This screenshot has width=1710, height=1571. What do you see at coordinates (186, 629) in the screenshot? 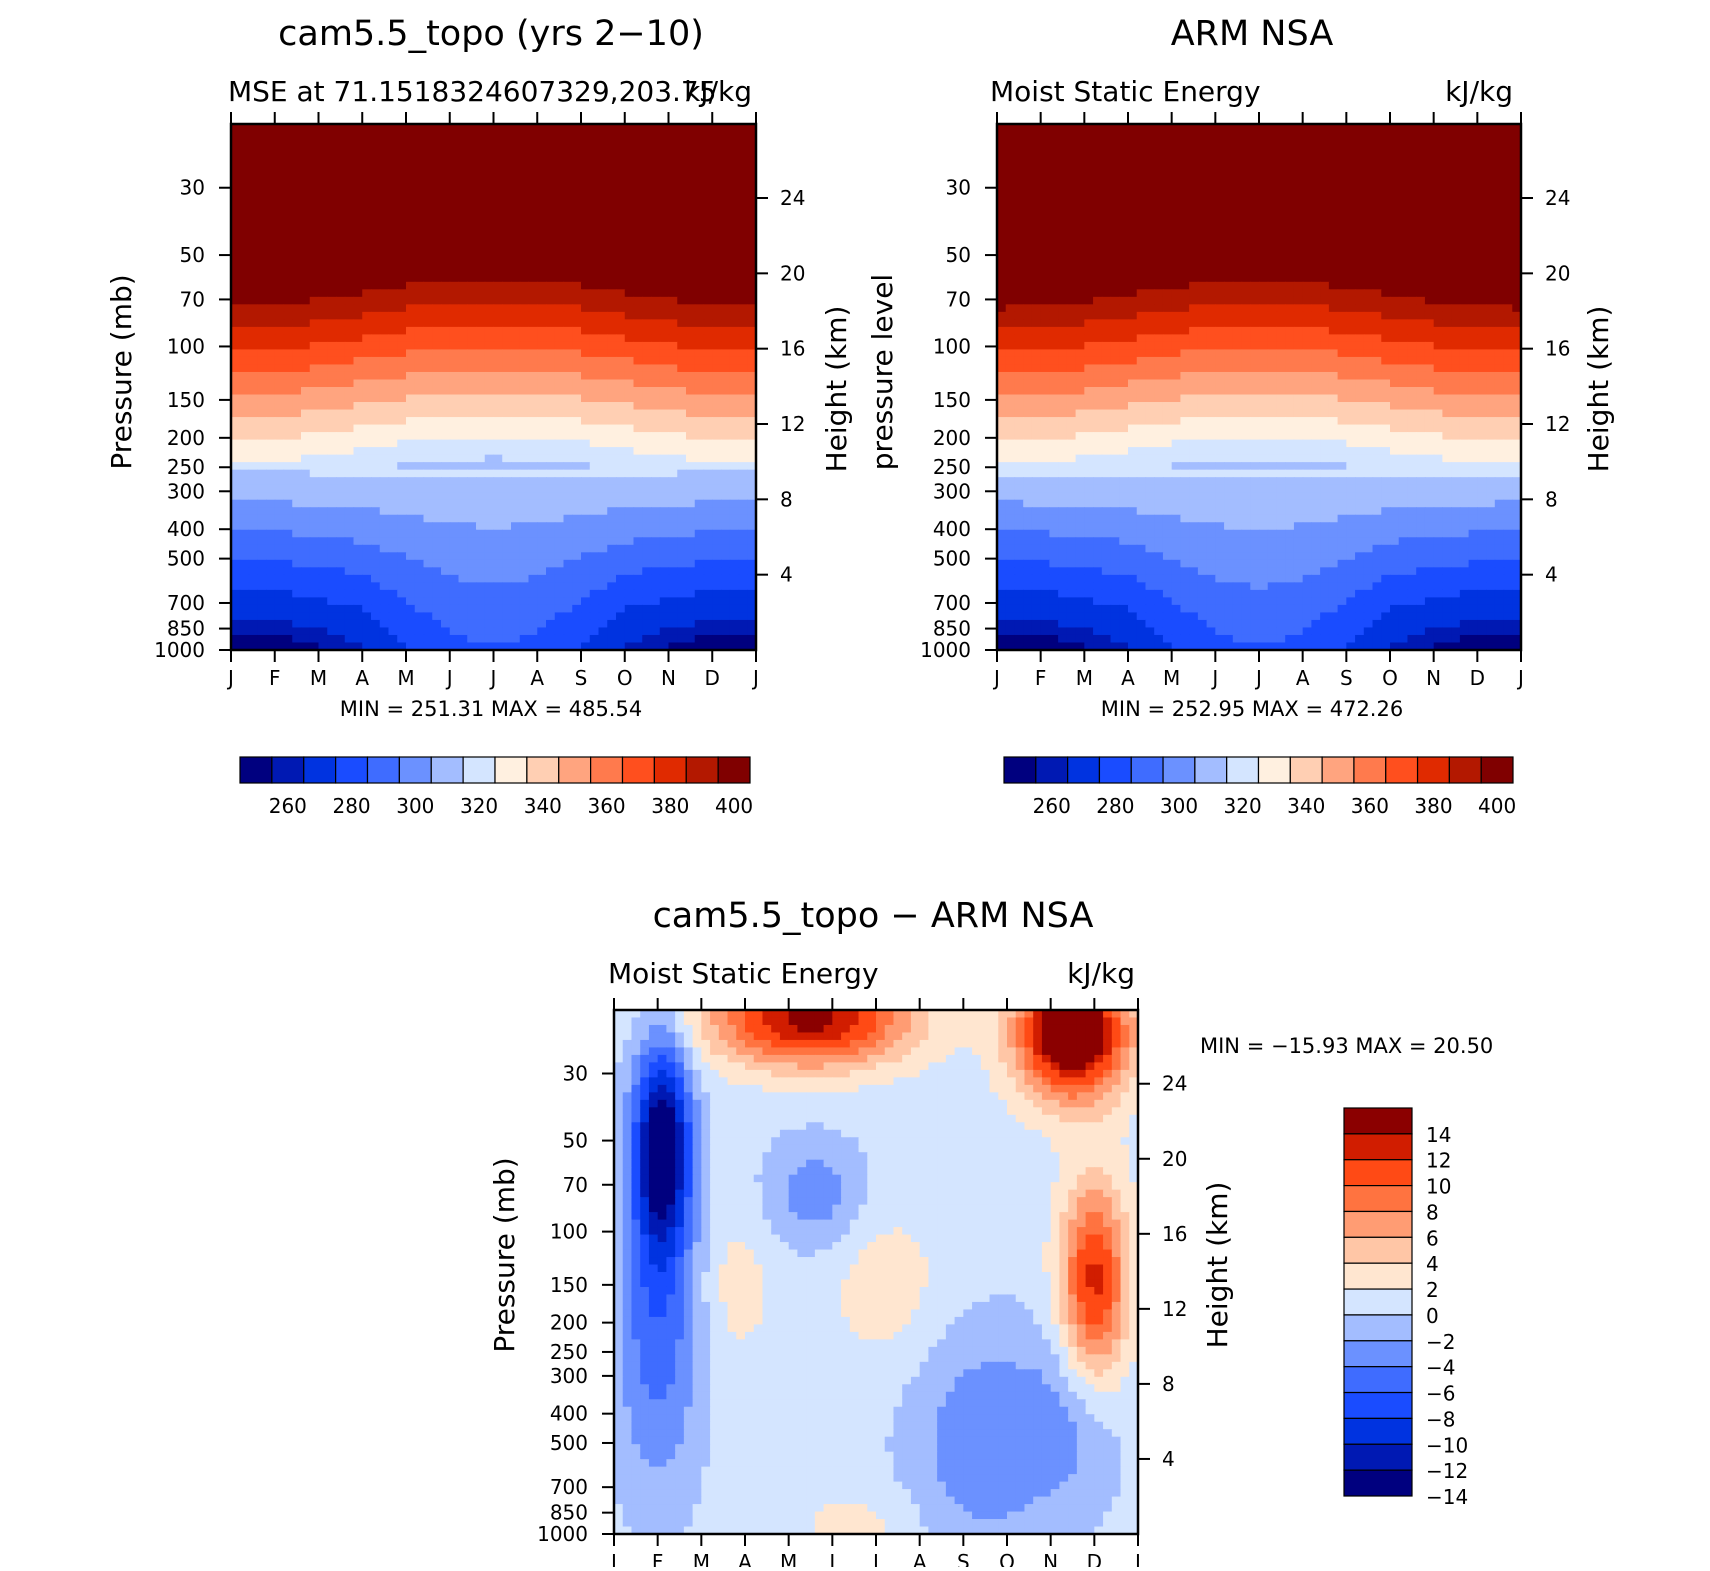
I see `y-tick-label: 850` at bounding box center [186, 629].